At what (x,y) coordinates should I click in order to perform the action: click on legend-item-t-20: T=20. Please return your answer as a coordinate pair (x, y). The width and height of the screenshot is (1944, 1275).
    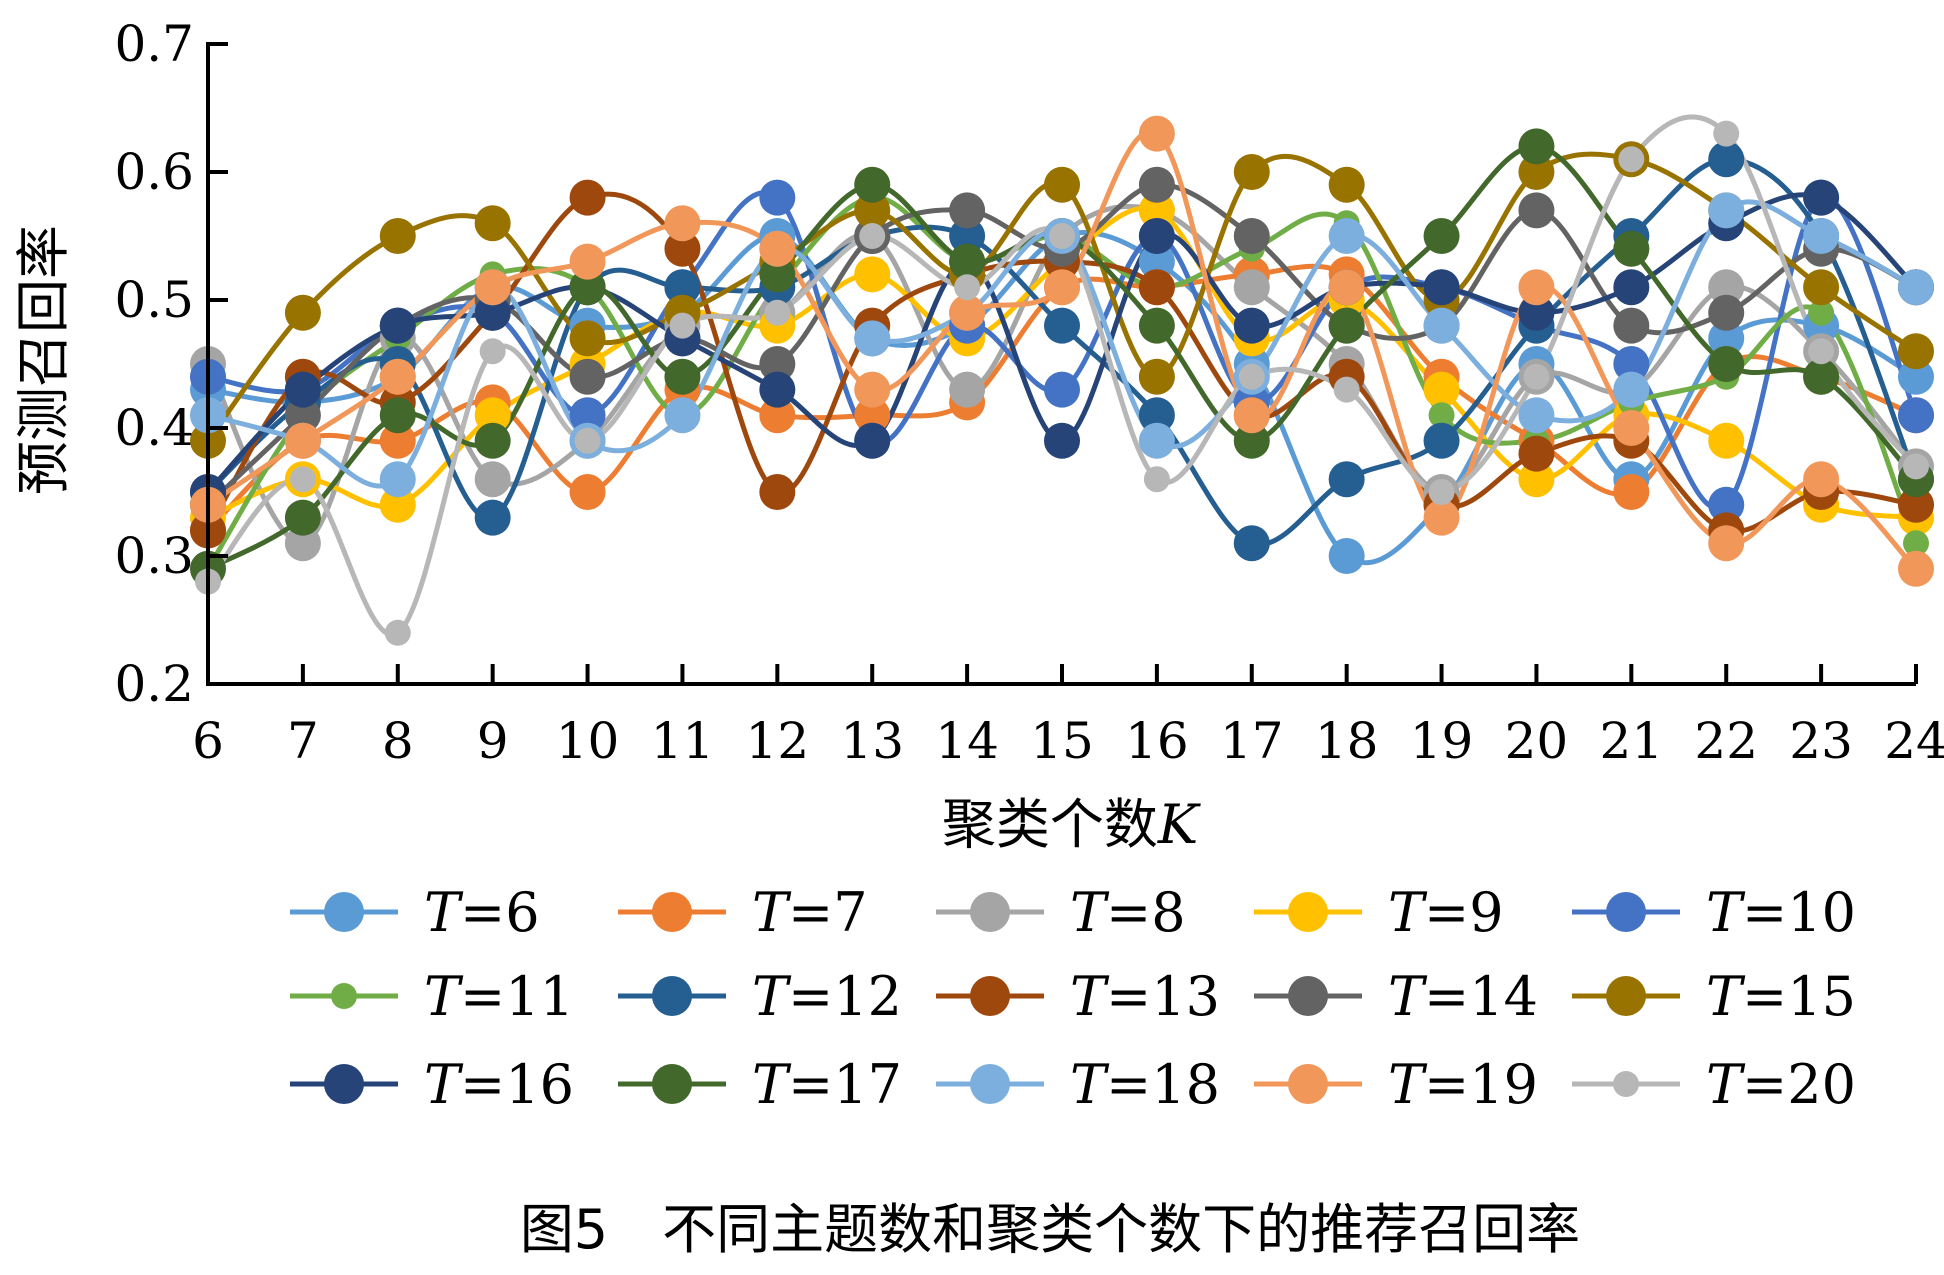
    Looking at the image, I should click on (1714, 1084).